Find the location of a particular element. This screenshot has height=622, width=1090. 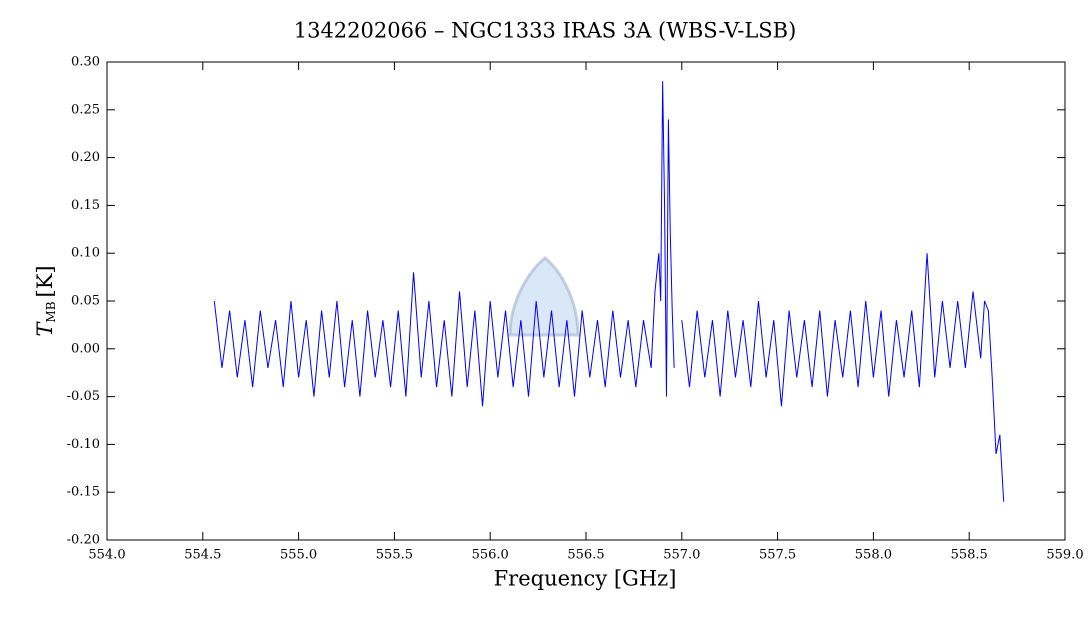

y-tick-label: 0.00 is located at coordinates (85, 348).